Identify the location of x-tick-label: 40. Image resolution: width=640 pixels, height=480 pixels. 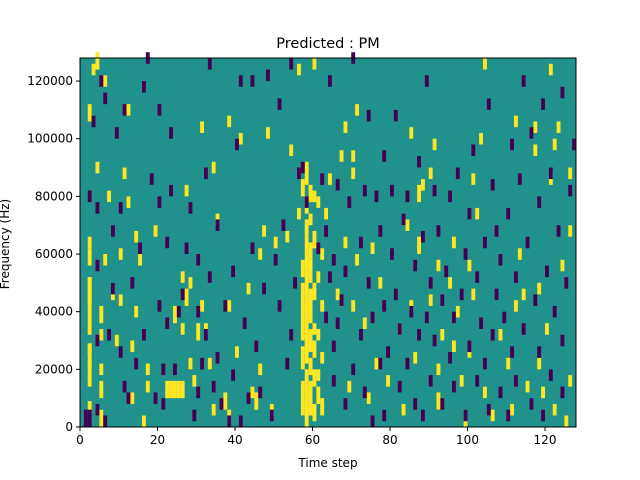
(234, 440).